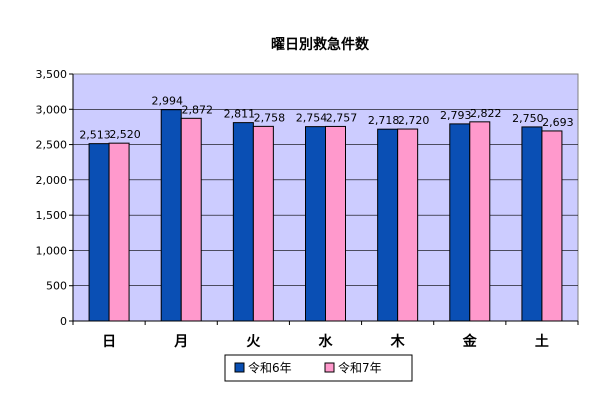 Image resolution: width=597 pixels, height=401 pixels. What do you see at coordinates (320, 44) in the screenshot?
I see `chart-title: 曜日別救急件数` at bounding box center [320, 44].